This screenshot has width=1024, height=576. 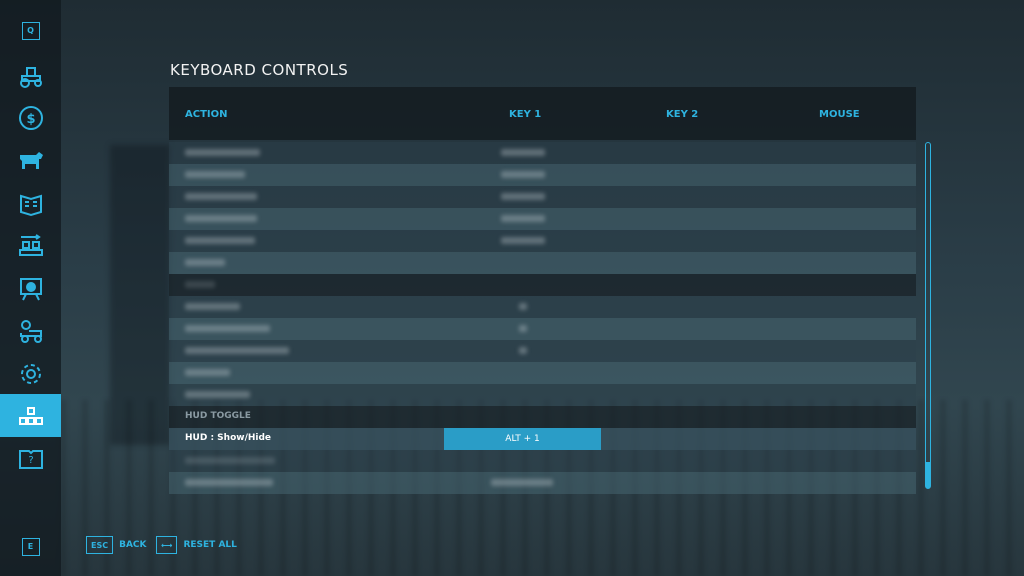 I want to click on reset-all-button: ⟷ RESET ALL, so click(x=196, y=545).